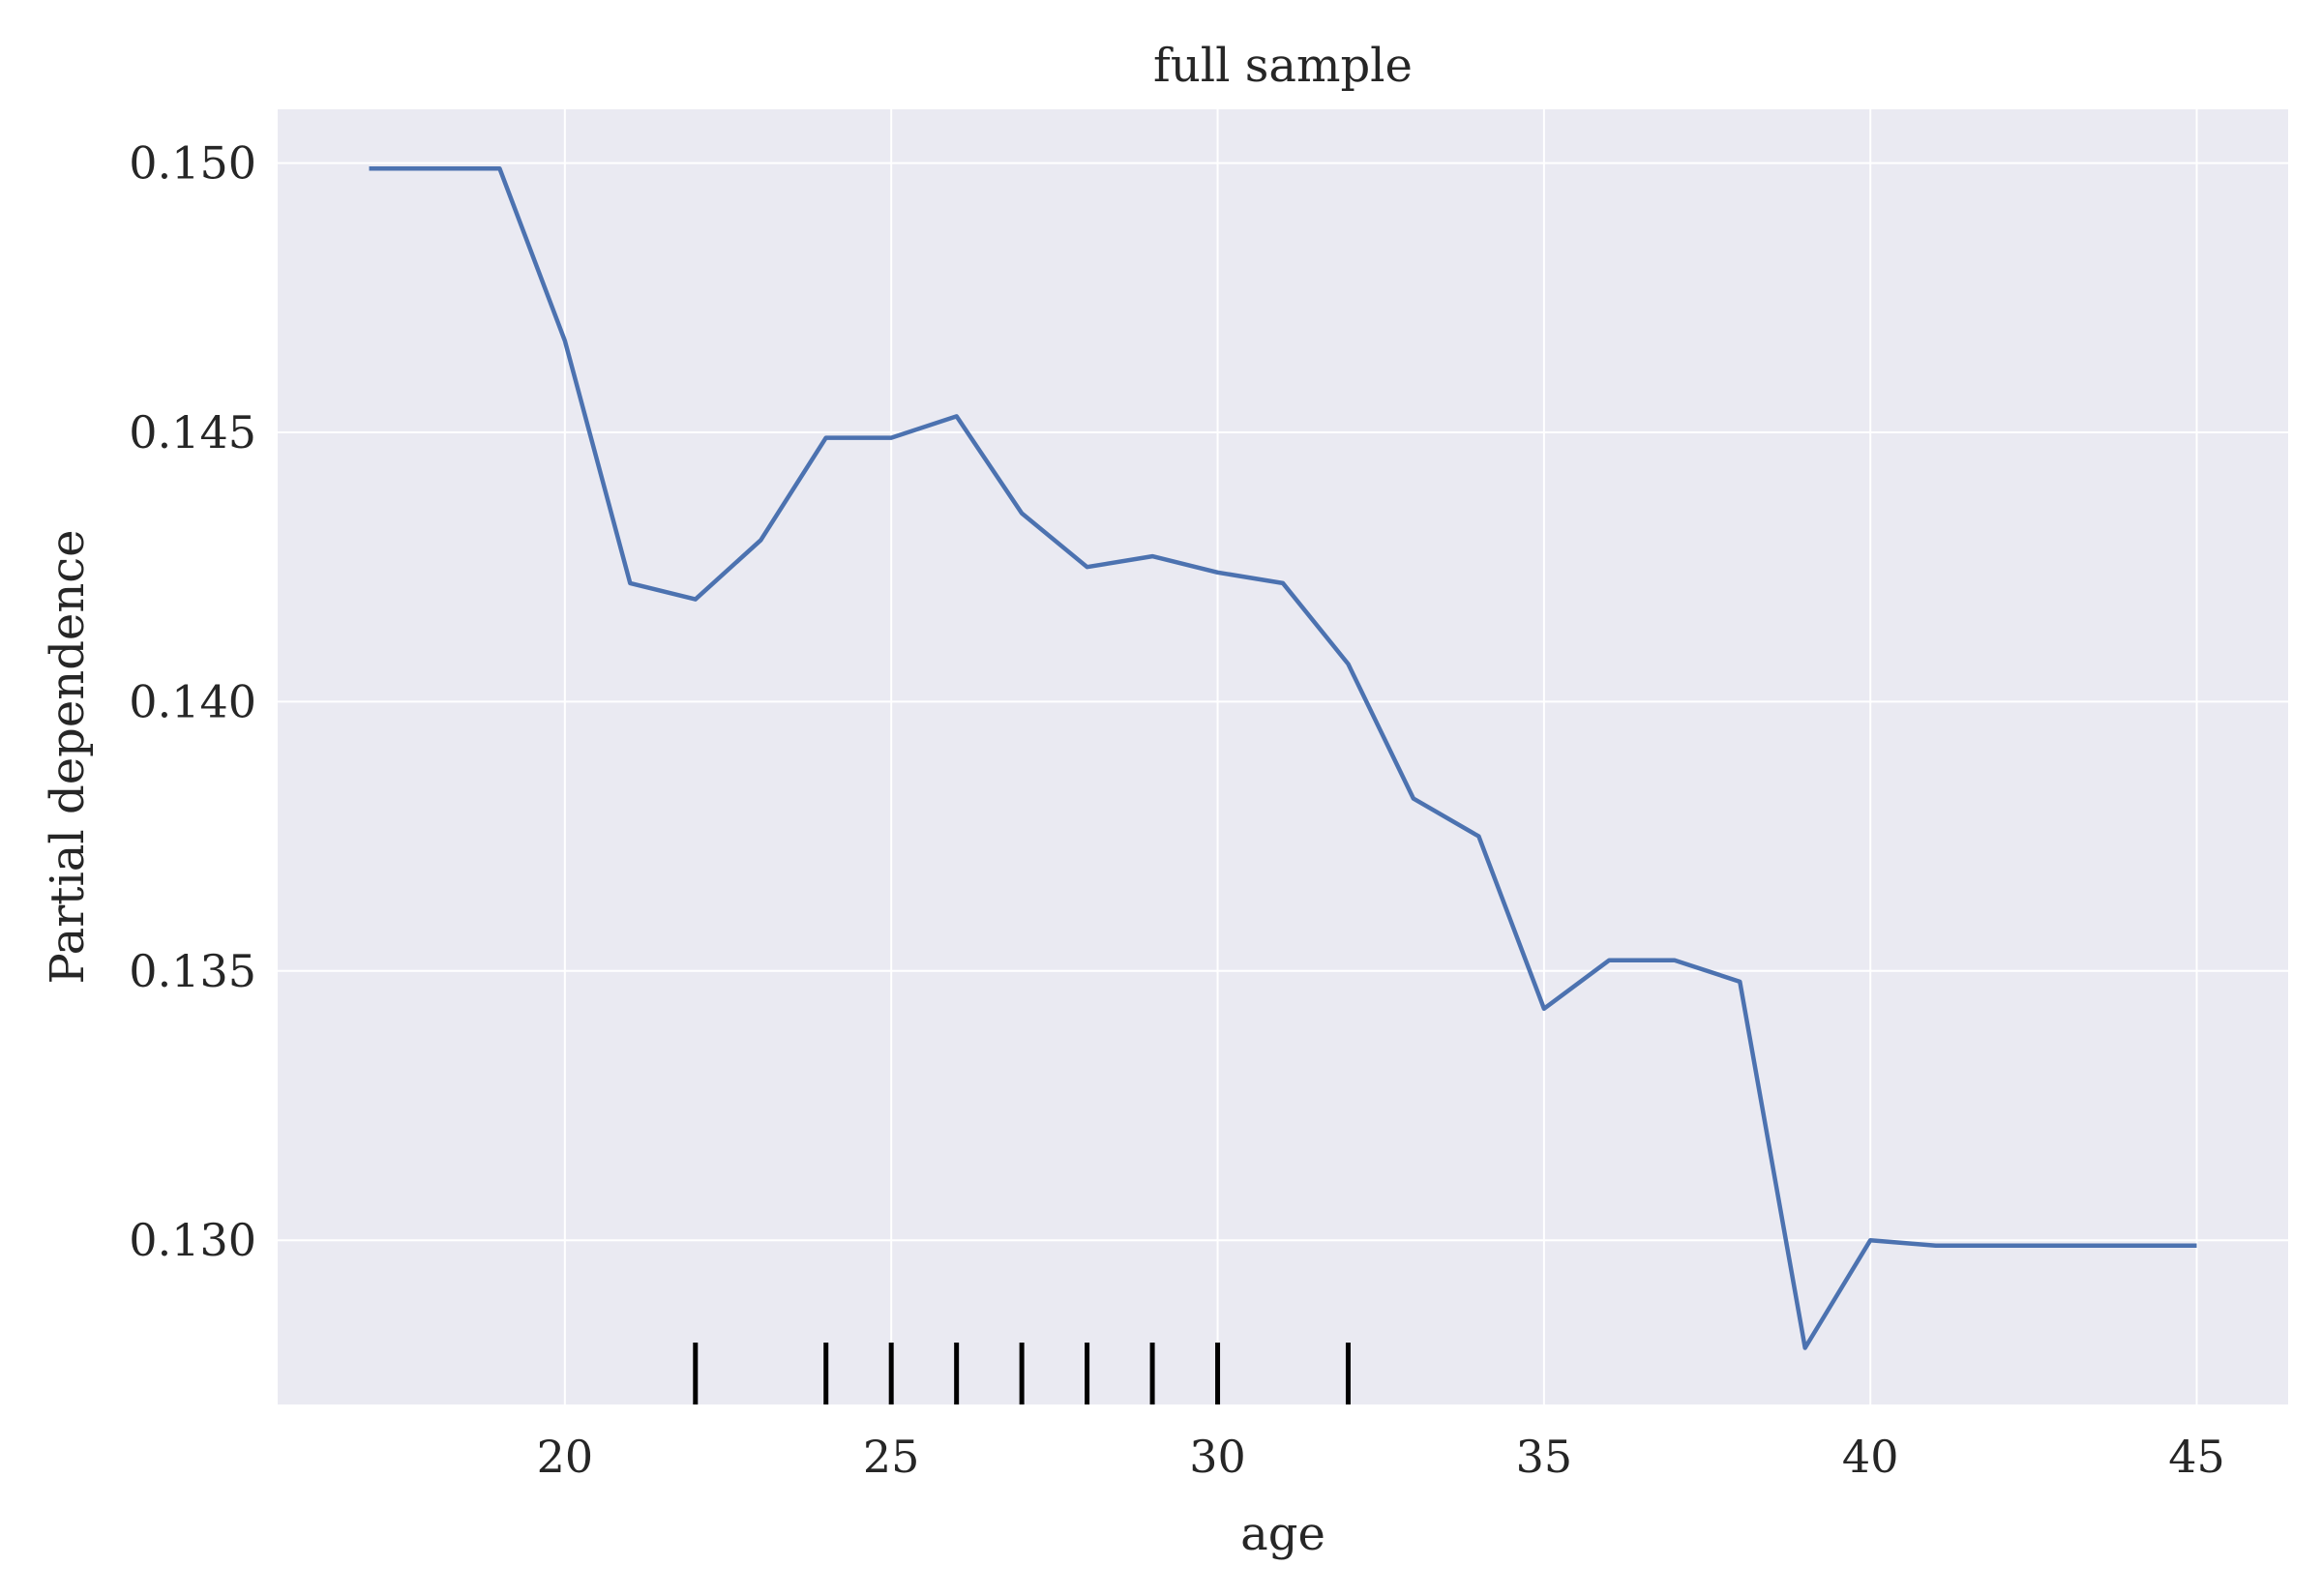  What do you see at coordinates (192, 971) in the screenshot?
I see `y-tick-label: 0.135` at bounding box center [192, 971].